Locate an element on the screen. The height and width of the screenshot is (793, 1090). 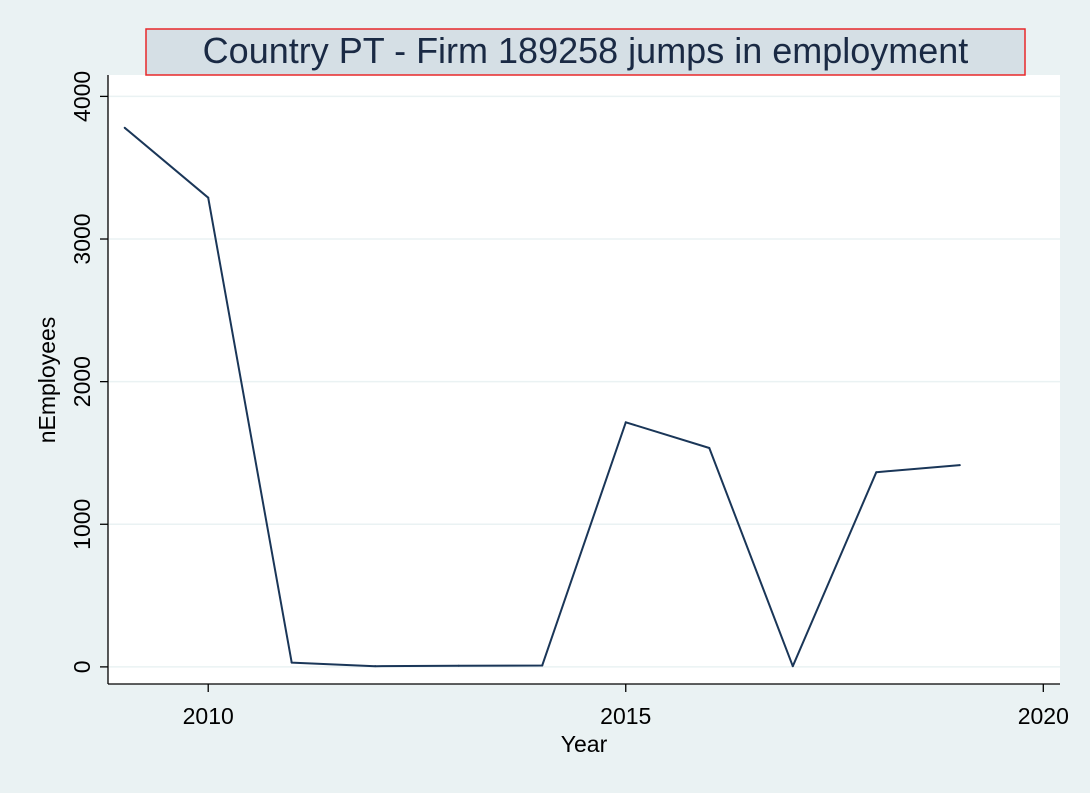
y-axis-label: nEmployees is located at coordinates (47, 380).